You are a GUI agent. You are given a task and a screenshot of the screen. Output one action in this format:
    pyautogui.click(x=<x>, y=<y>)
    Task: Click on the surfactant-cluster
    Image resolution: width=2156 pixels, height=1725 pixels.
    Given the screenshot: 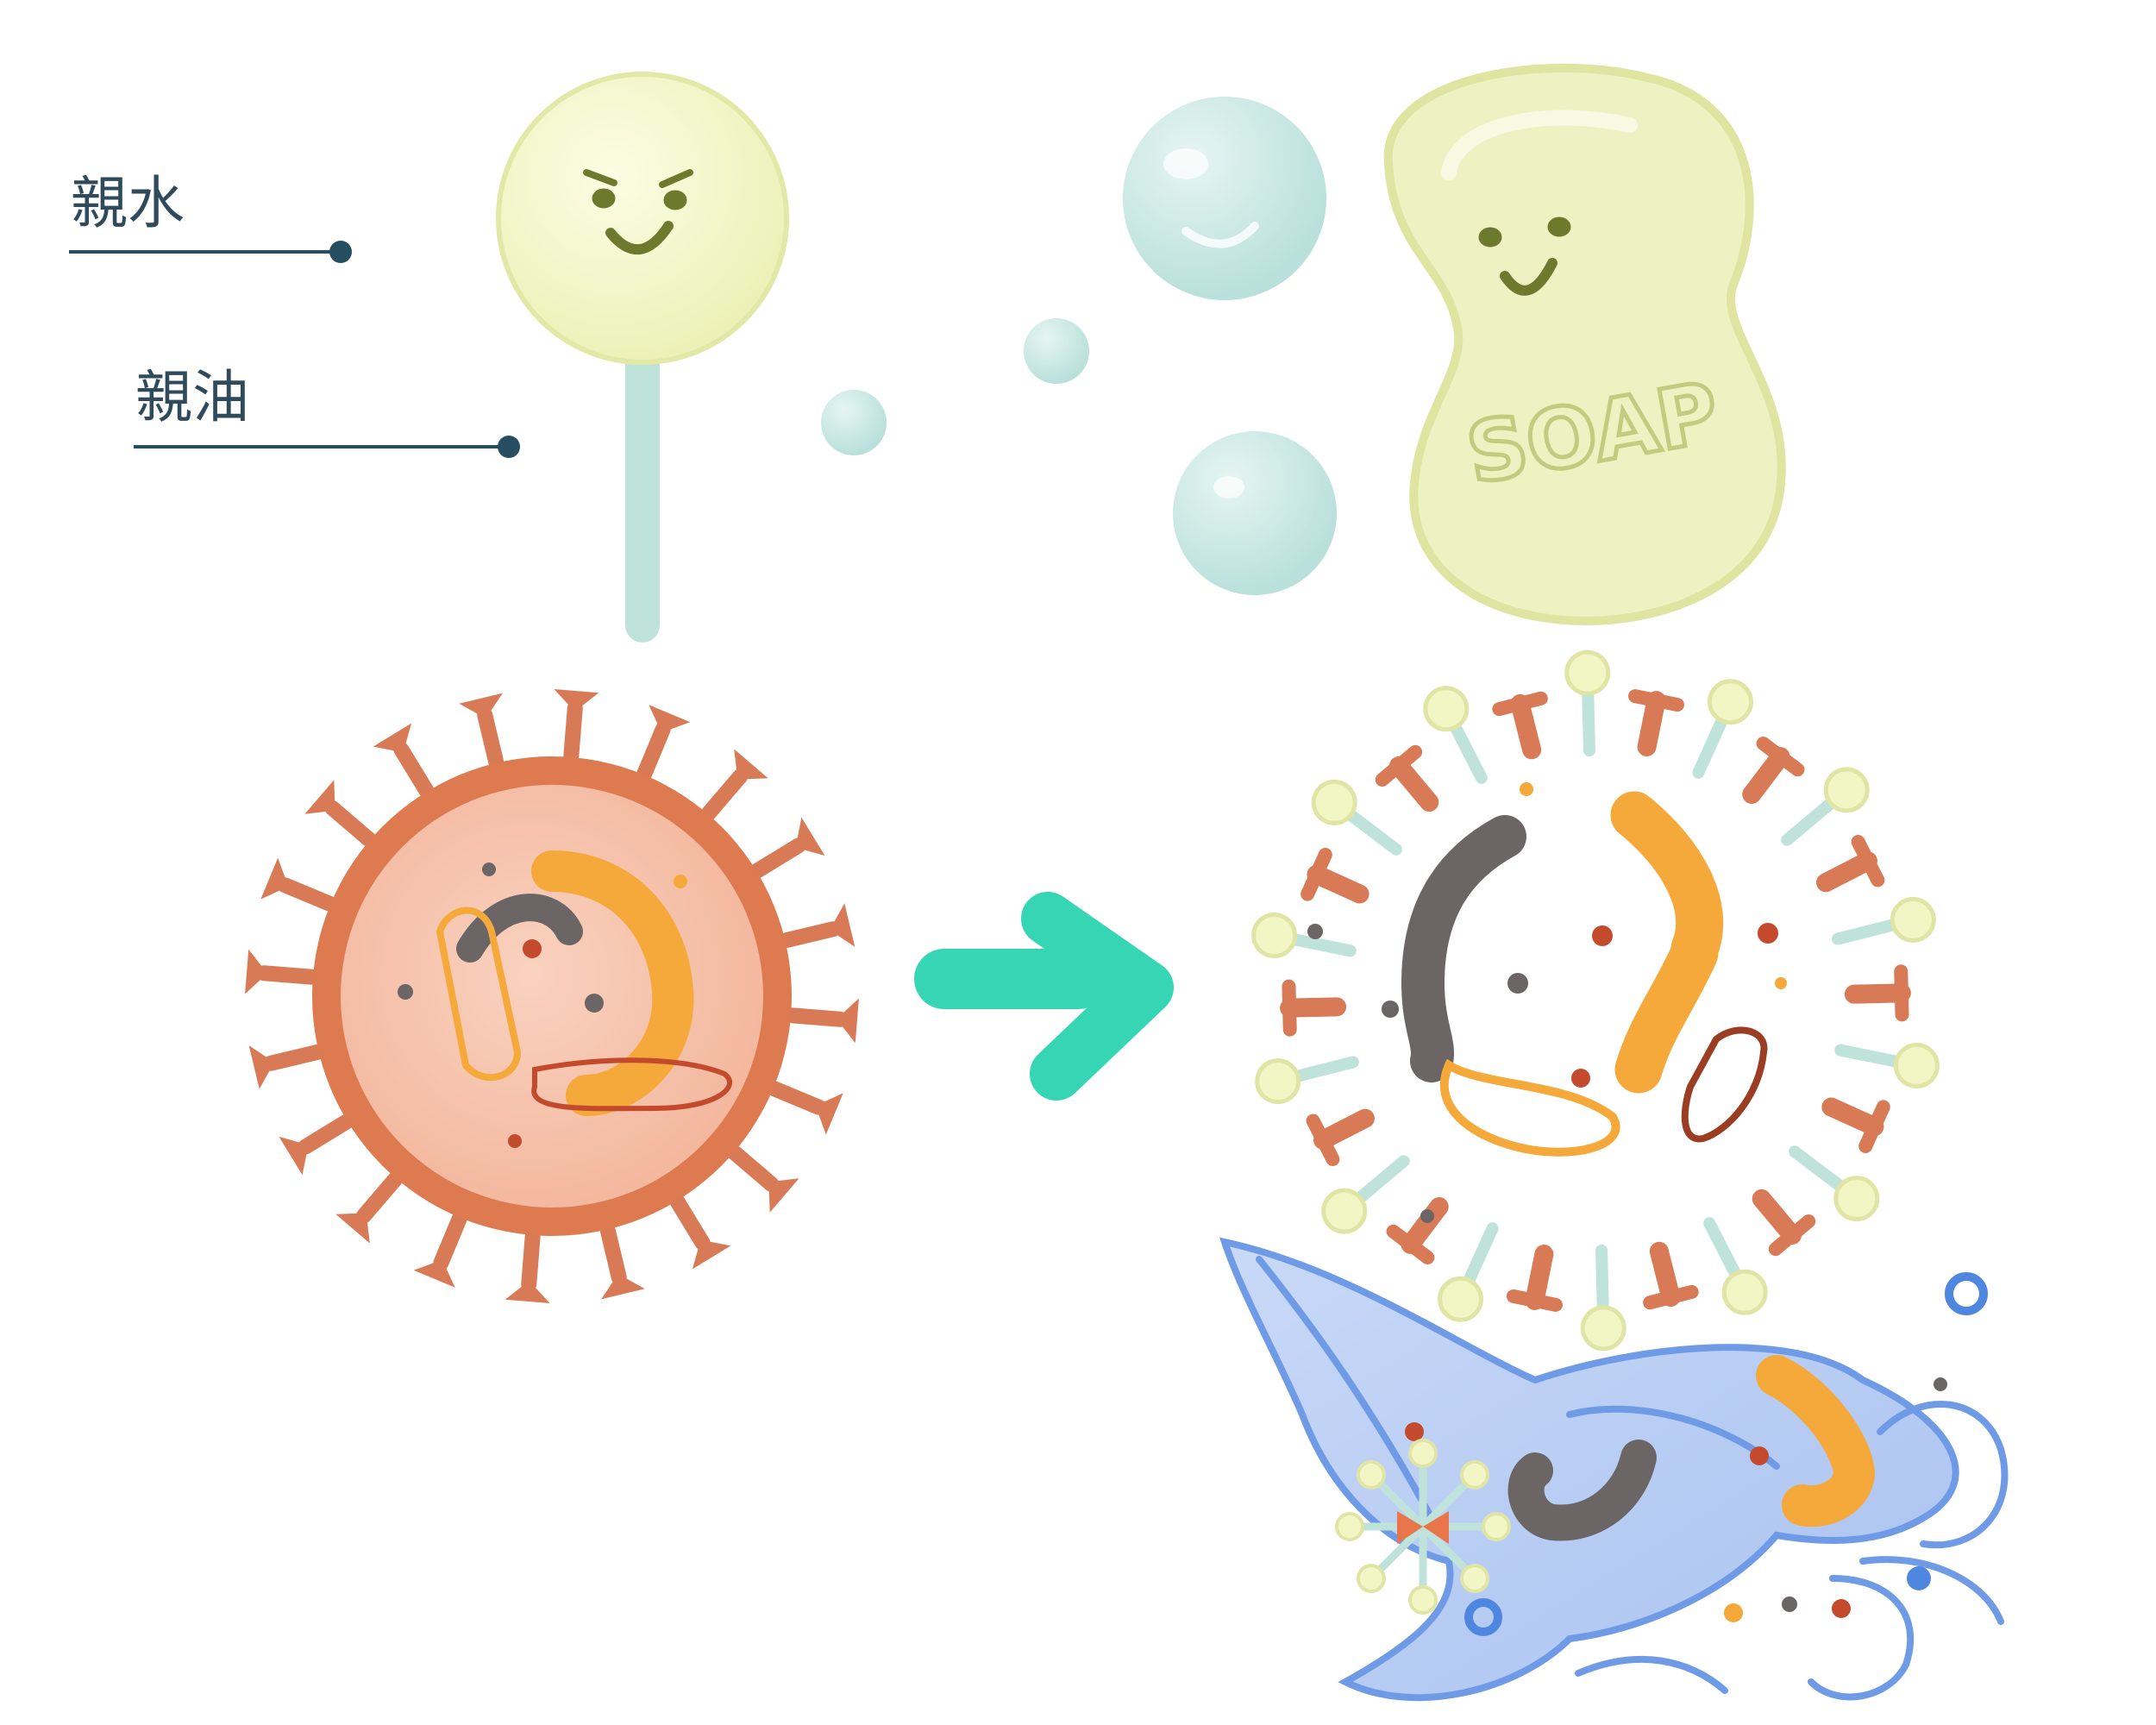 What is the action you would take?
    pyautogui.click(x=1423, y=1527)
    